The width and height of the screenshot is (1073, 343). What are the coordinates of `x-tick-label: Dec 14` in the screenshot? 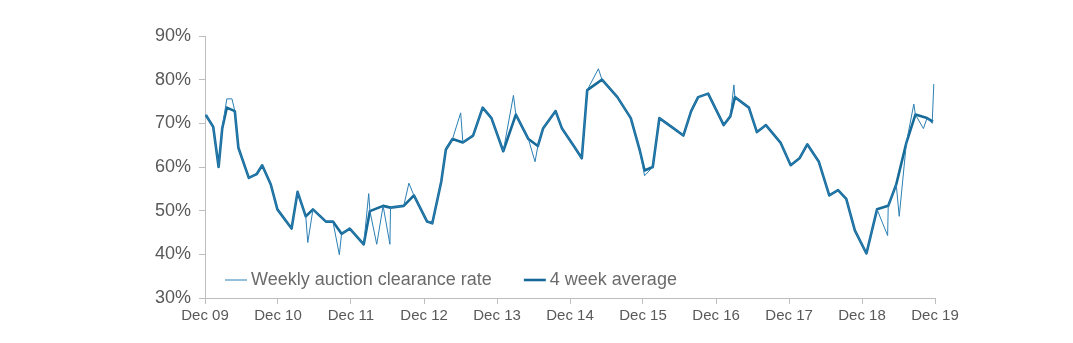 It's located at (570, 315).